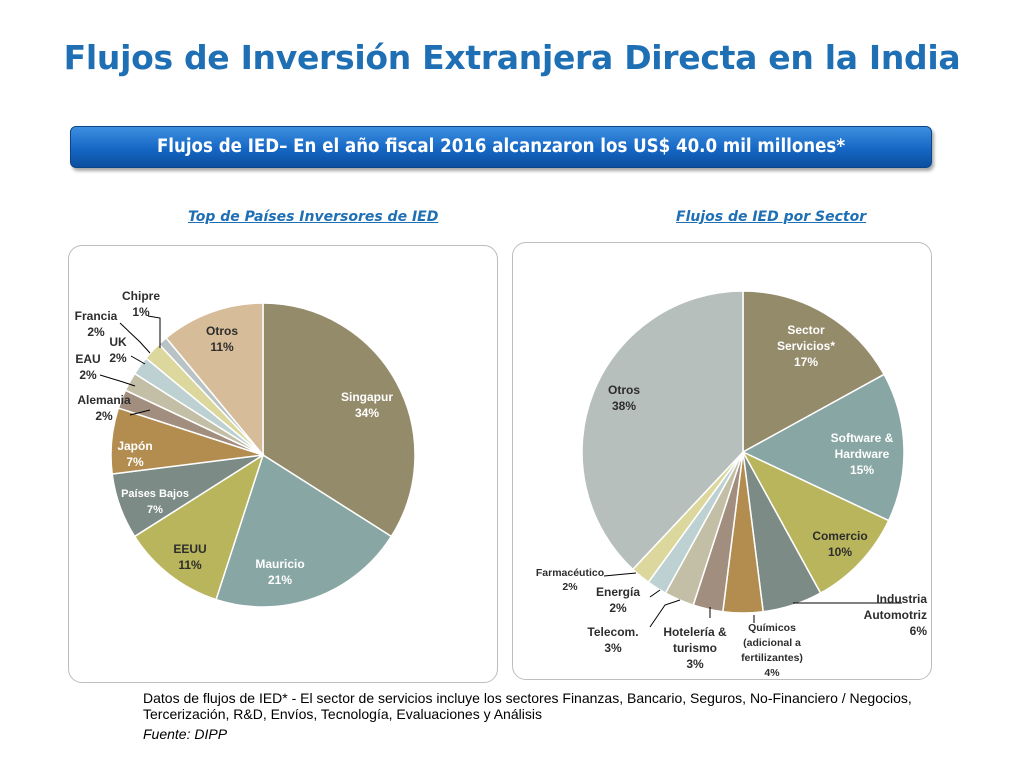 The height and width of the screenshot is (768, 1024). I want to click on pie-slice-software-hardware, so click(823, 447).